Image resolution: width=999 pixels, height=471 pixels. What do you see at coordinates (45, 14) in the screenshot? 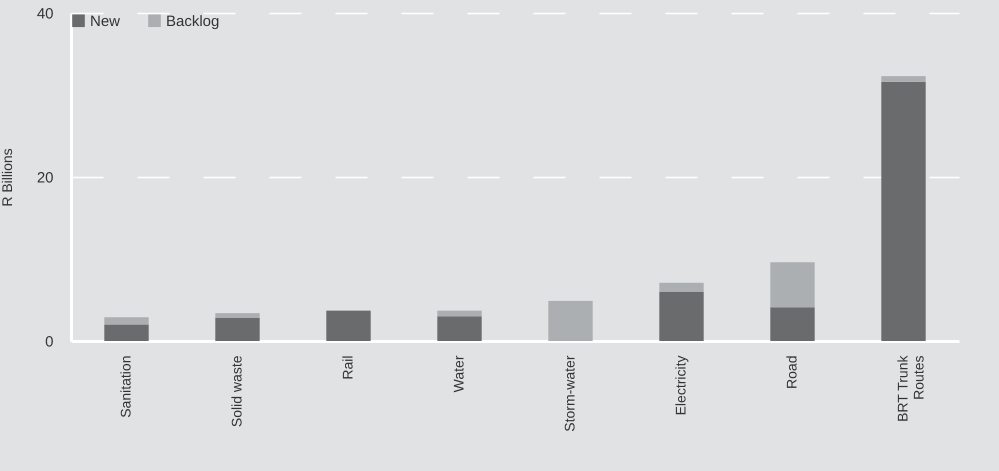
I see `y-tick-label: 40` at bounding box center [45, 14].